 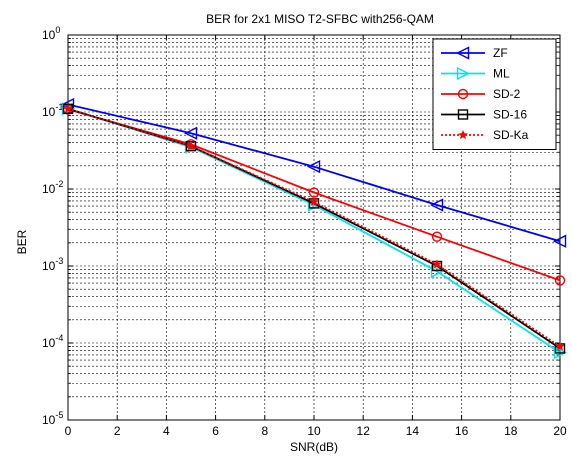 I want to click on x-tick-label: 14, so click(x=413, y=431).